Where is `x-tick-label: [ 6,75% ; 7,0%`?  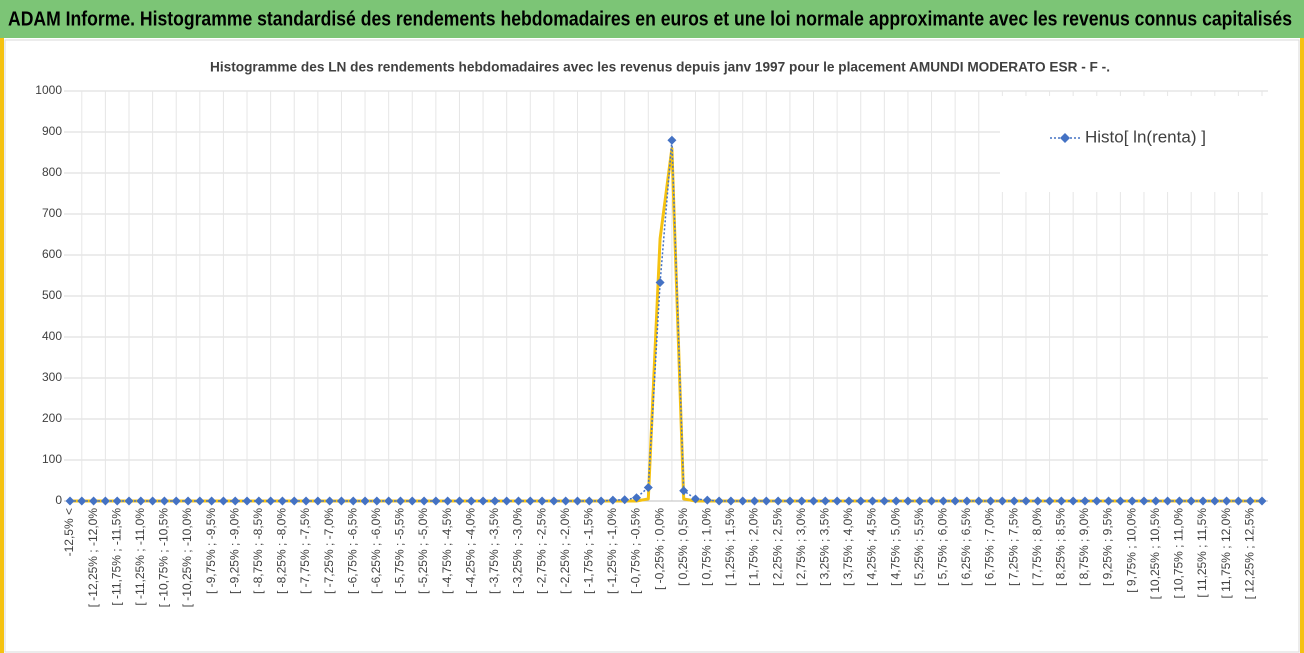 x-tick-label: [ 6,75% ; 7,0% is located at coordinates (990, 547).